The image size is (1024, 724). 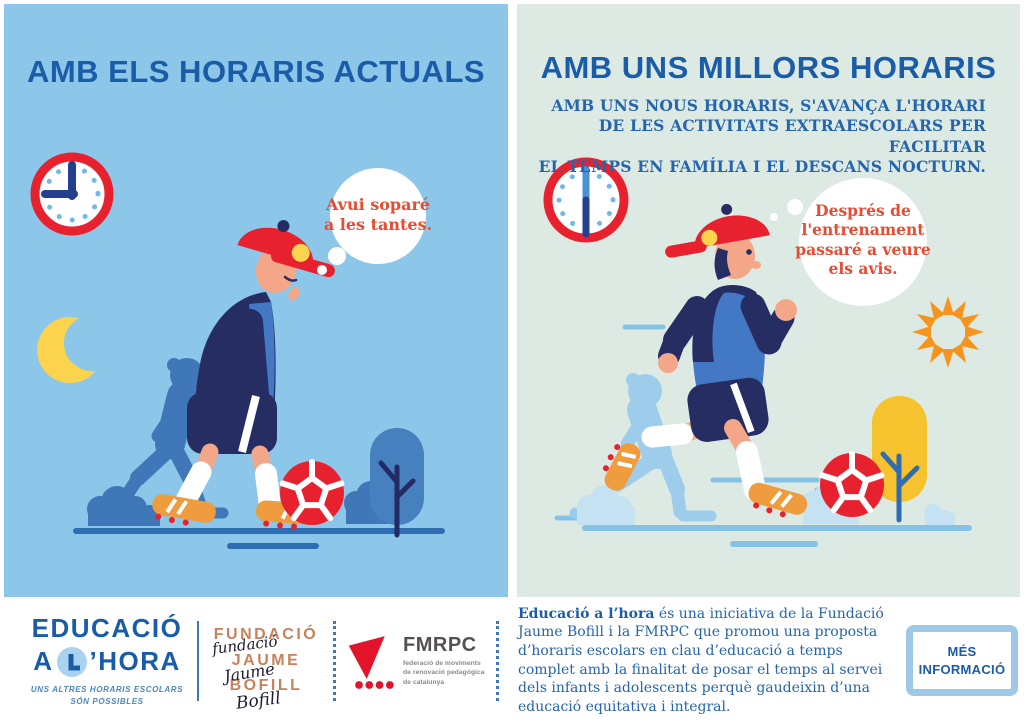 What do you see at coordinates (107, 628) in the screenshot?
I see `brand-line1: EDUCACIÓ` at bounding box center [107, 628].